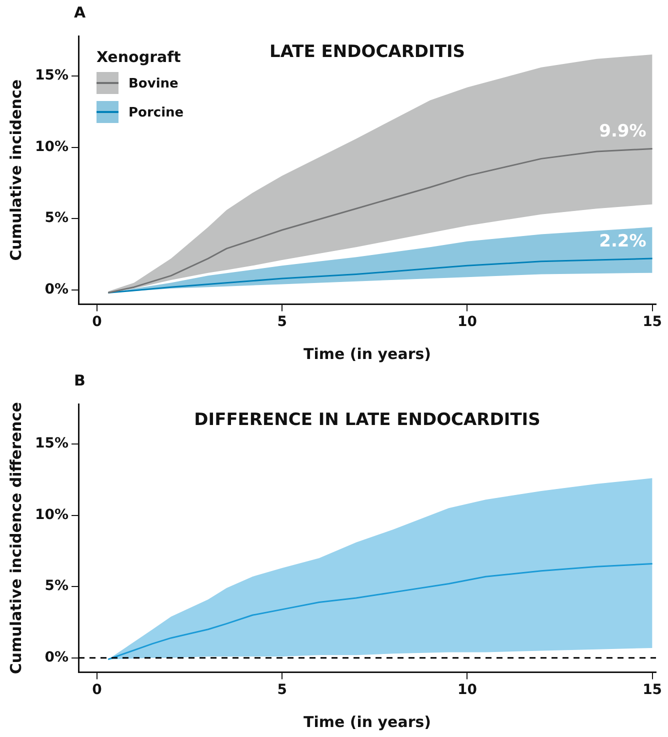  Describe the element at coordinates (153, 84) in the screenshot. I see `legend-label: Bovine` at that location.